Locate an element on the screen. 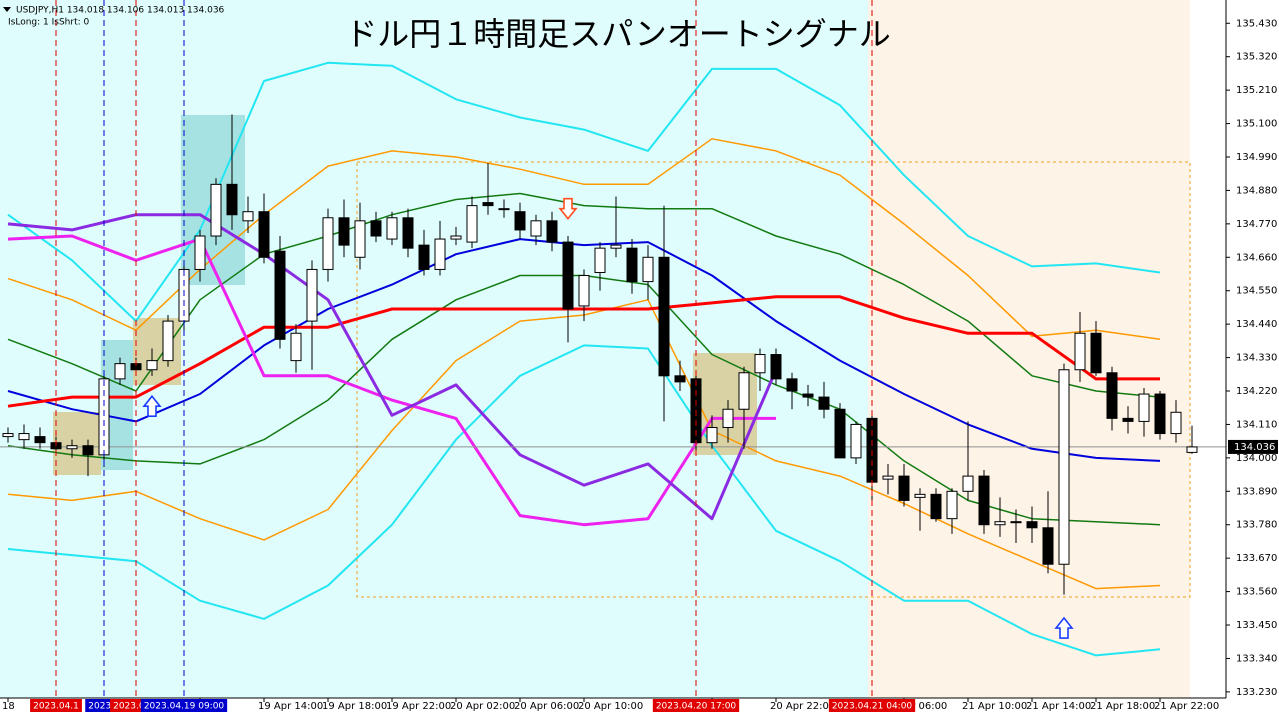 The image size is (1279, 720). y-tick-label: 134.550 is located at coordinates (1256, 291).